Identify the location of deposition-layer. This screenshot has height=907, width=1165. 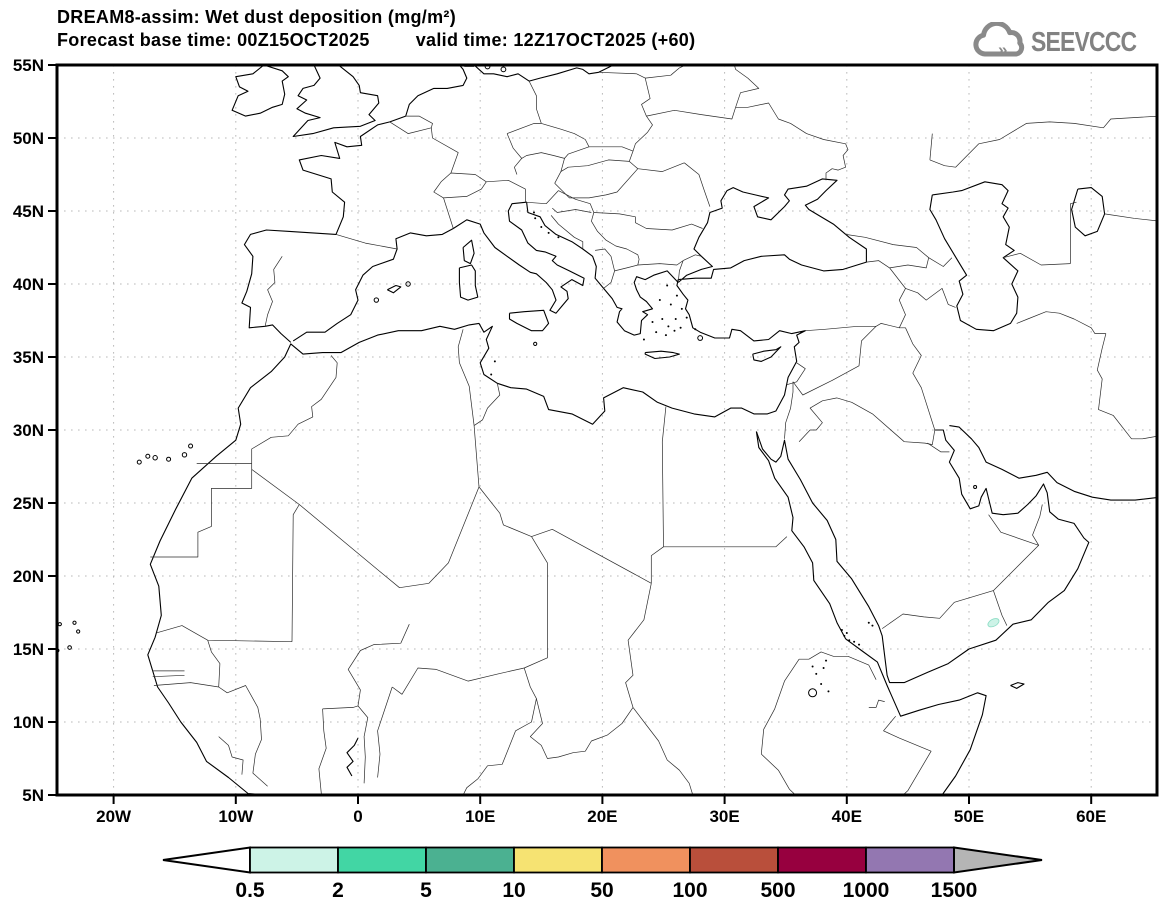
(993, 623).